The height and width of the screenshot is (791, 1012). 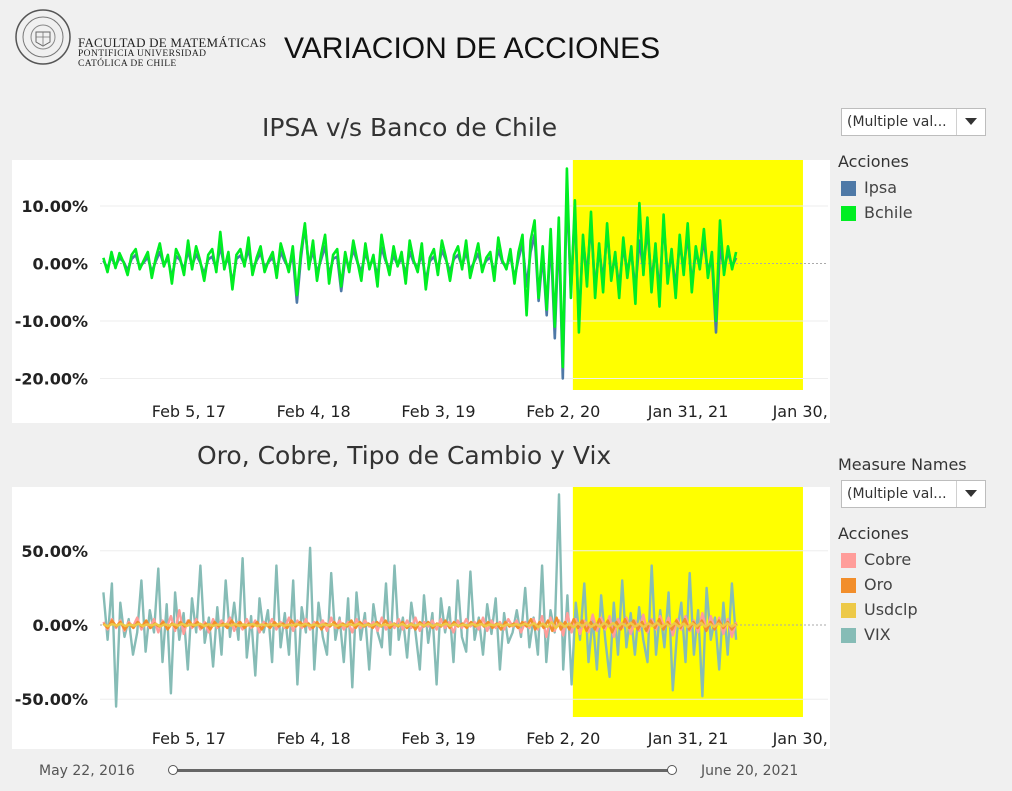 What do you see at coordinates (410, 127) in the screenshot?
I see `chart1-title: IPSA v/s Banco de Chile` at bounding box center [410, 127].